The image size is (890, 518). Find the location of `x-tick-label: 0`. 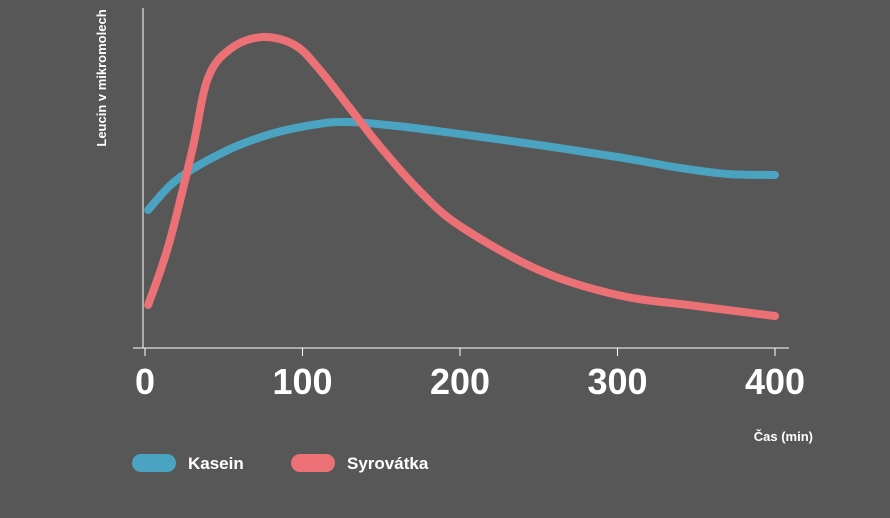

x-tick-label: 0 is located at coordinates (145, 381).